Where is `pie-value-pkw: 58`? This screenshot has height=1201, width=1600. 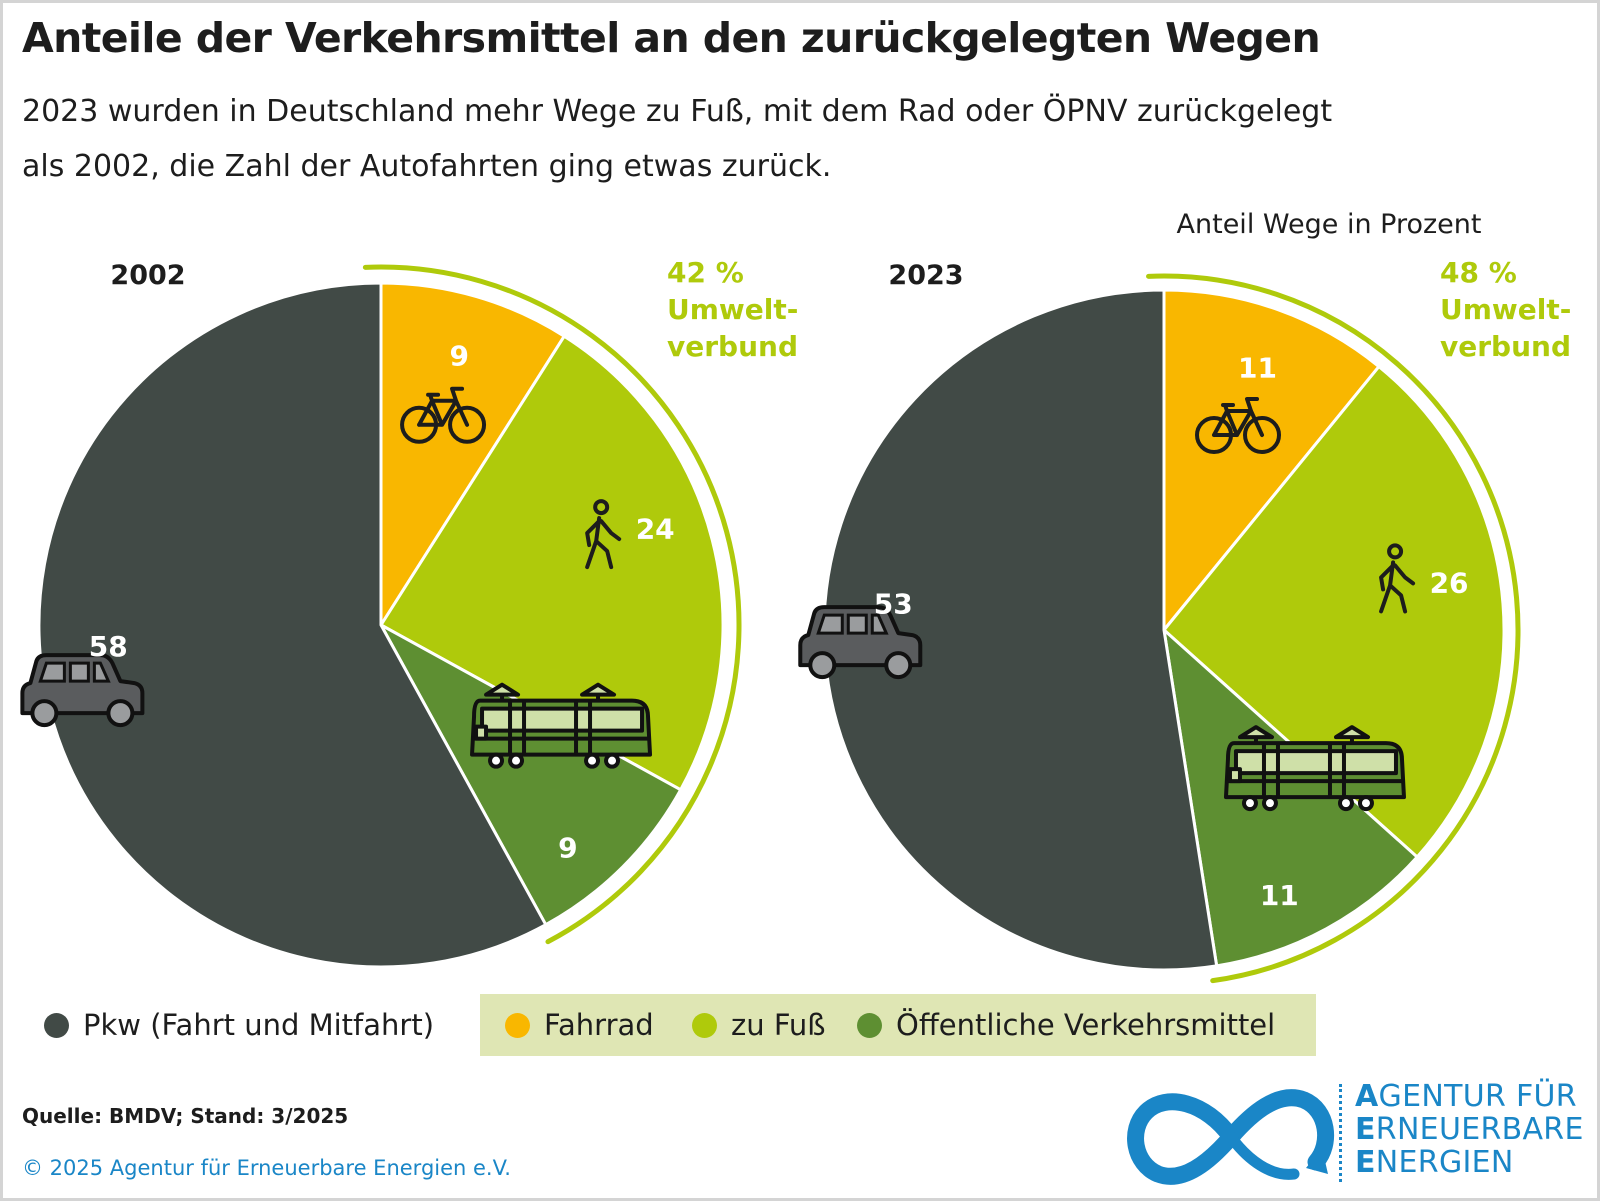
pie-value-pkw: 58 is located at coordinates (108, 646).